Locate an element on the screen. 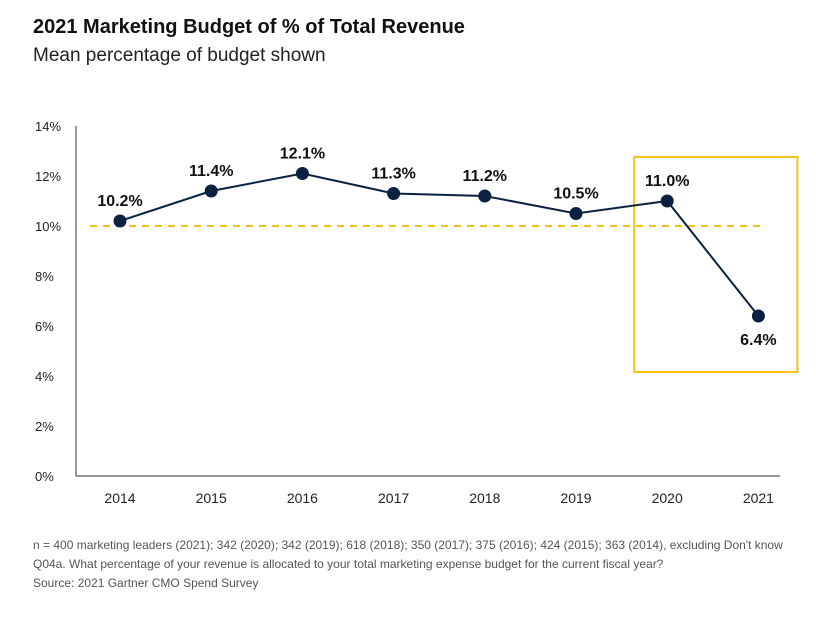 Image resolution: width=816 pixels, height=620 pixels. y-tick-label: 6% is located at coordinates (44, 326).